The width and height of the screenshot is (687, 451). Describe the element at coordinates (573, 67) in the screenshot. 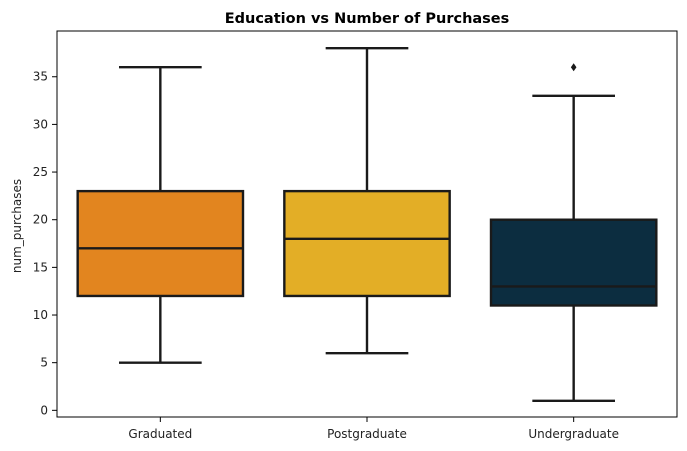

I see `outlier-point` at that location.